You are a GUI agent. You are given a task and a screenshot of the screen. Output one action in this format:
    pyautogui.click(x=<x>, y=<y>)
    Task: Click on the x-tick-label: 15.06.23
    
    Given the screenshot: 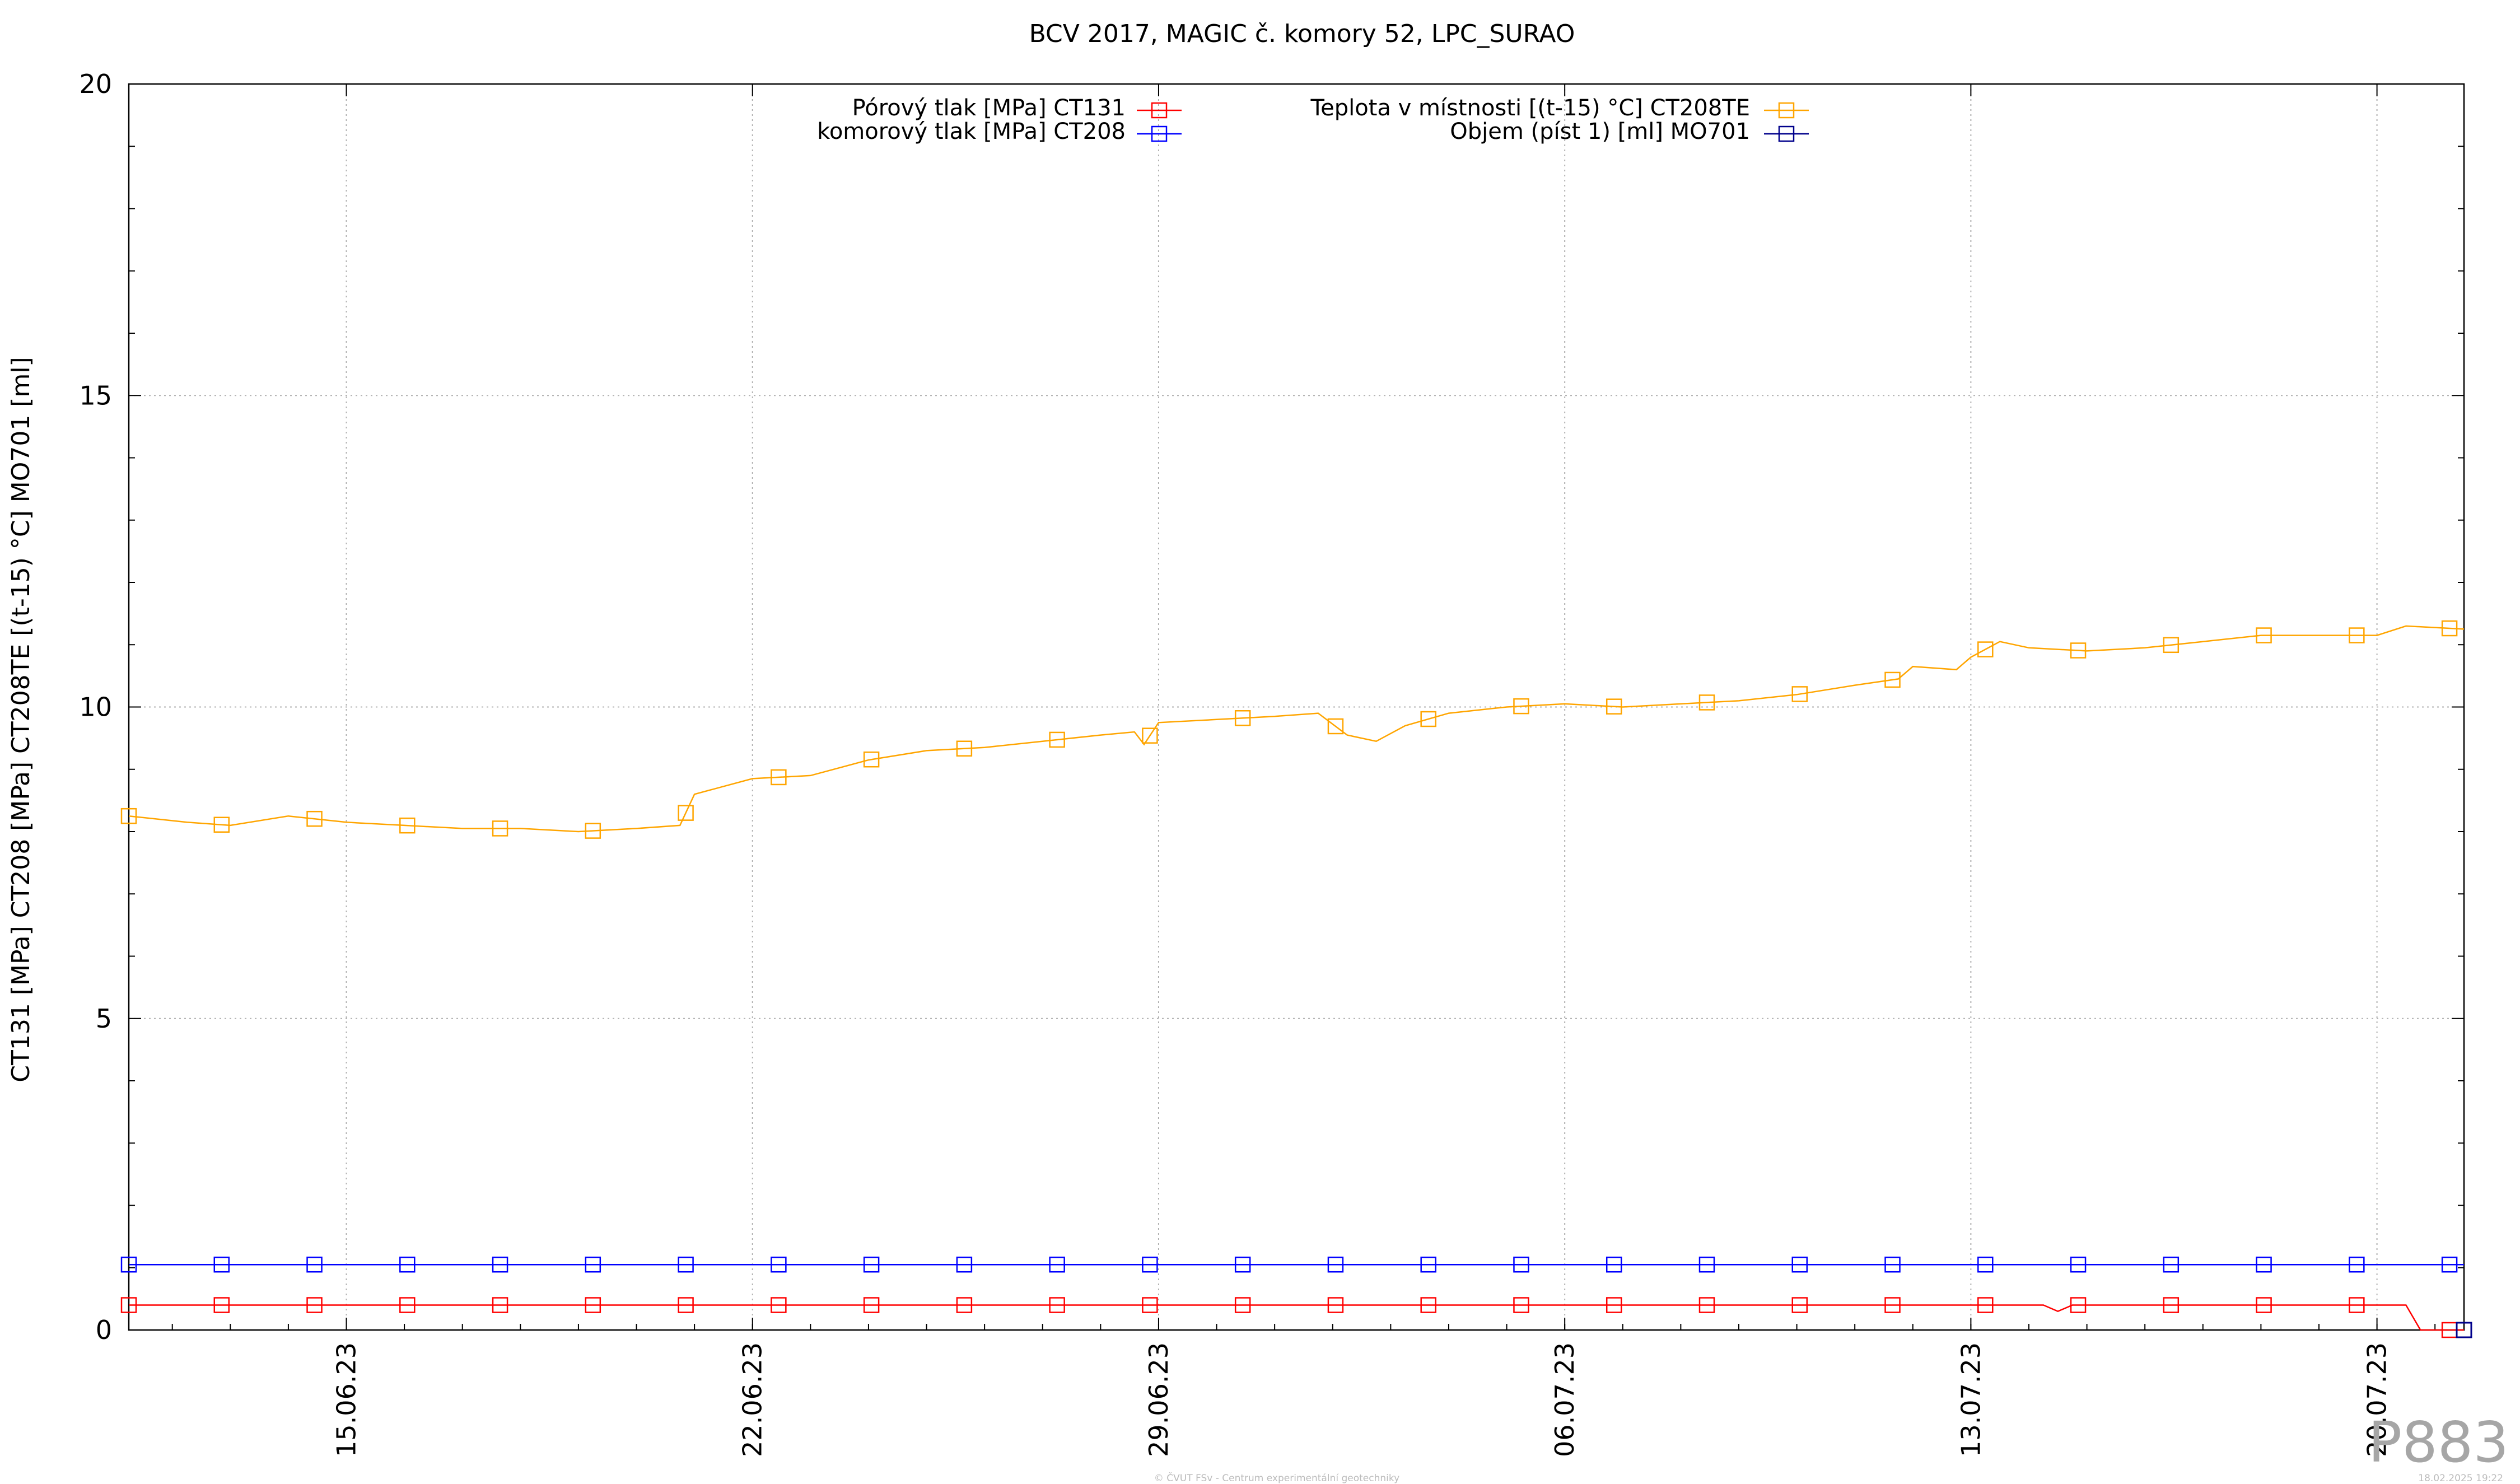 What is the action you would take?
    pyautogui.click(x=347, y=1400)
    